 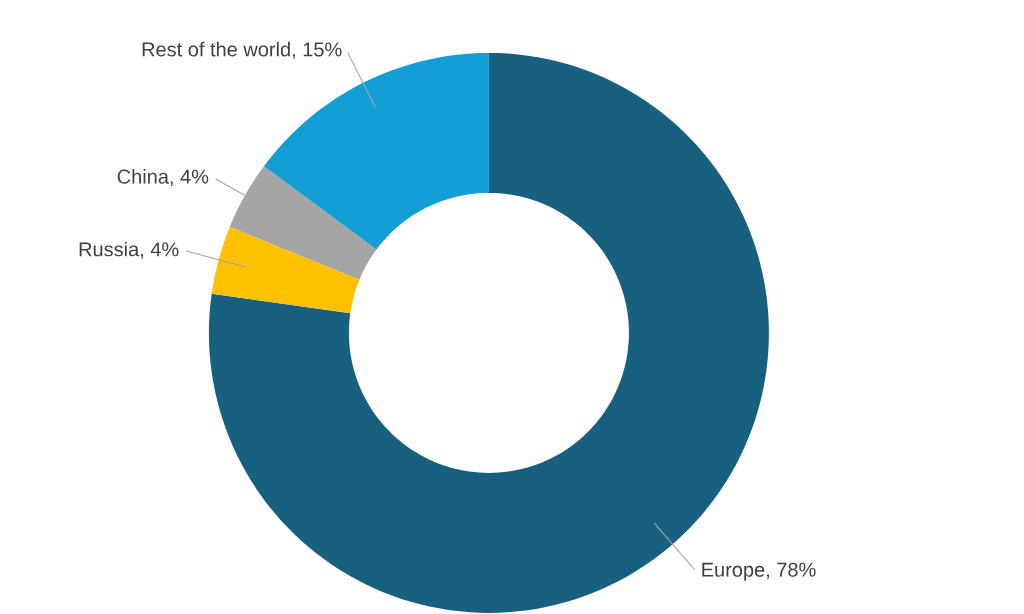 I want to click on slice-label: Europe, 78%, so click(x=759, y=571).